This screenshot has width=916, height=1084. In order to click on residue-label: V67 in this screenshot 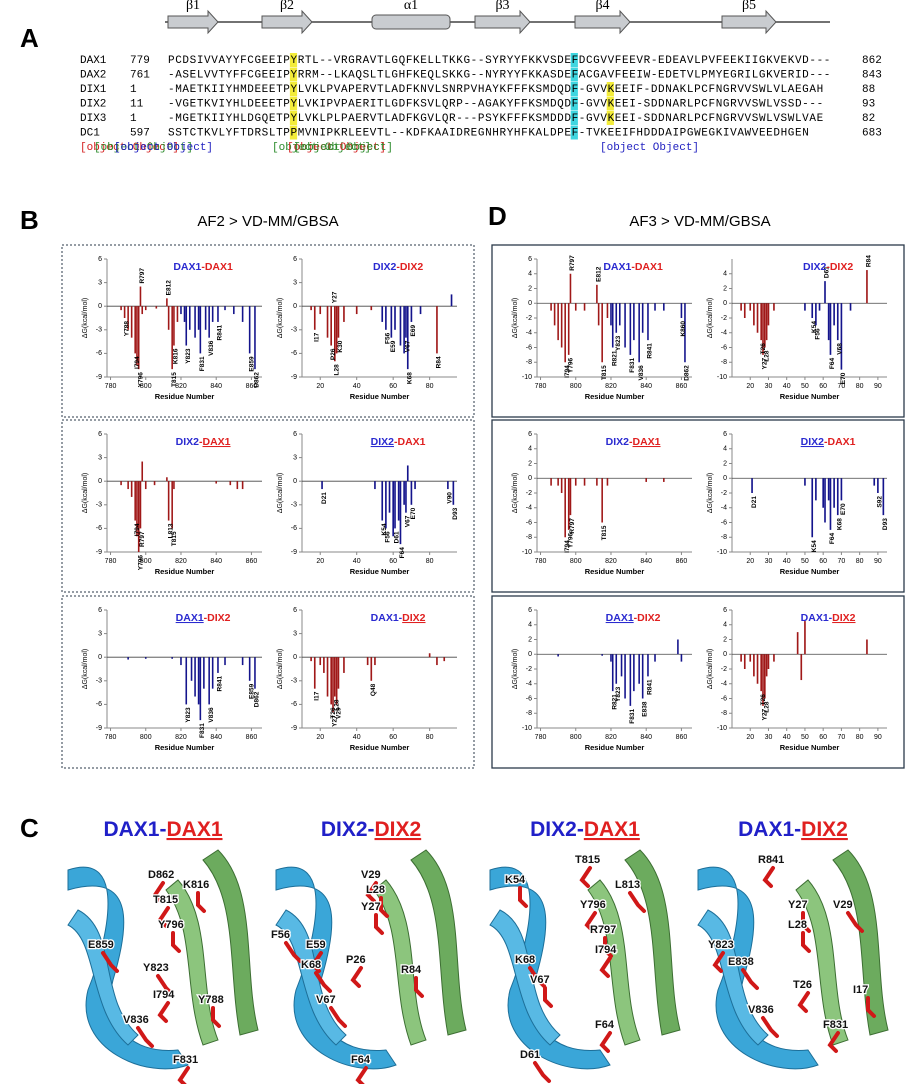, I will do `click(326, 1000)`.